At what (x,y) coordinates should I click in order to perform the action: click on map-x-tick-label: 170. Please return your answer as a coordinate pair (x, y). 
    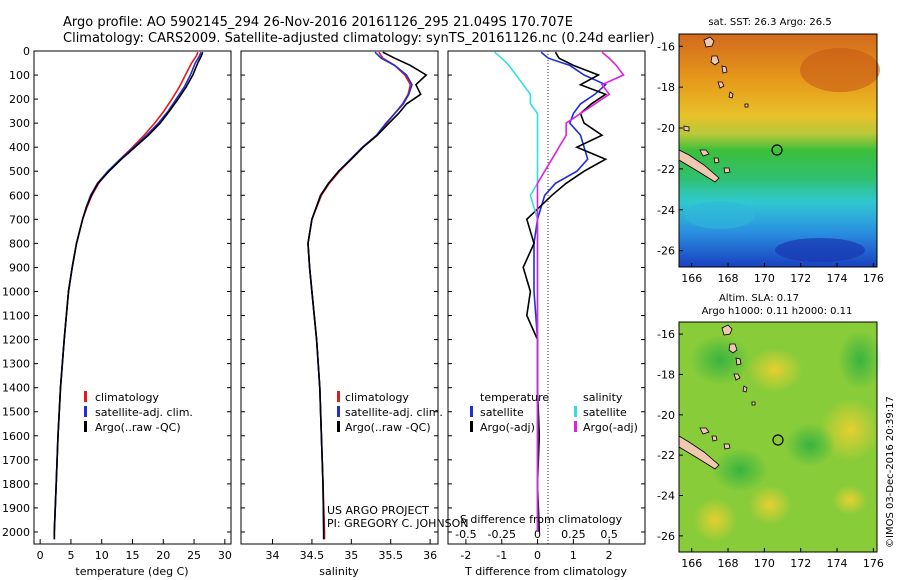
    Looking at the image, I should click on (764, 563).